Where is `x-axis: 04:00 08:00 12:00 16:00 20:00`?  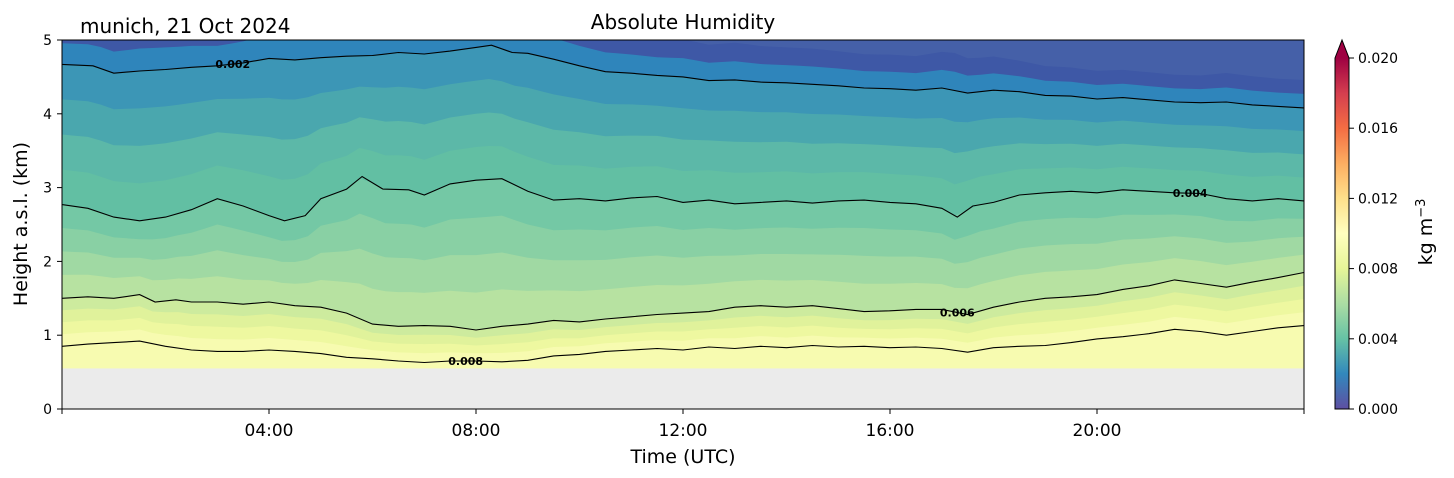
x-axis: 04:00 08:00 12:00 16:00 20:00 is located at coordinates (683, 425).